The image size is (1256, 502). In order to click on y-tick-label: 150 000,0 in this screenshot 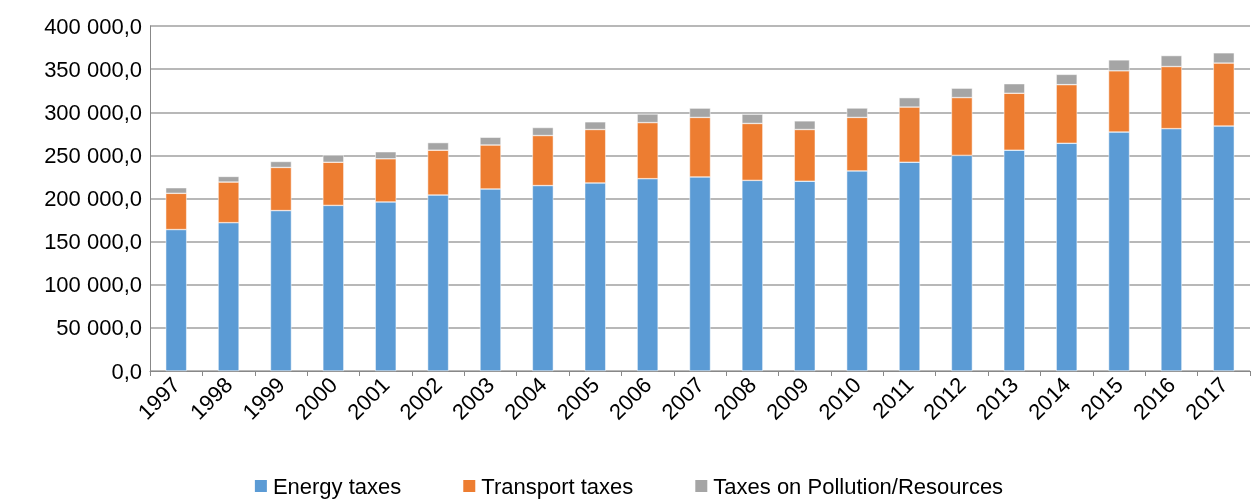, I will do `click(93, 242)`.